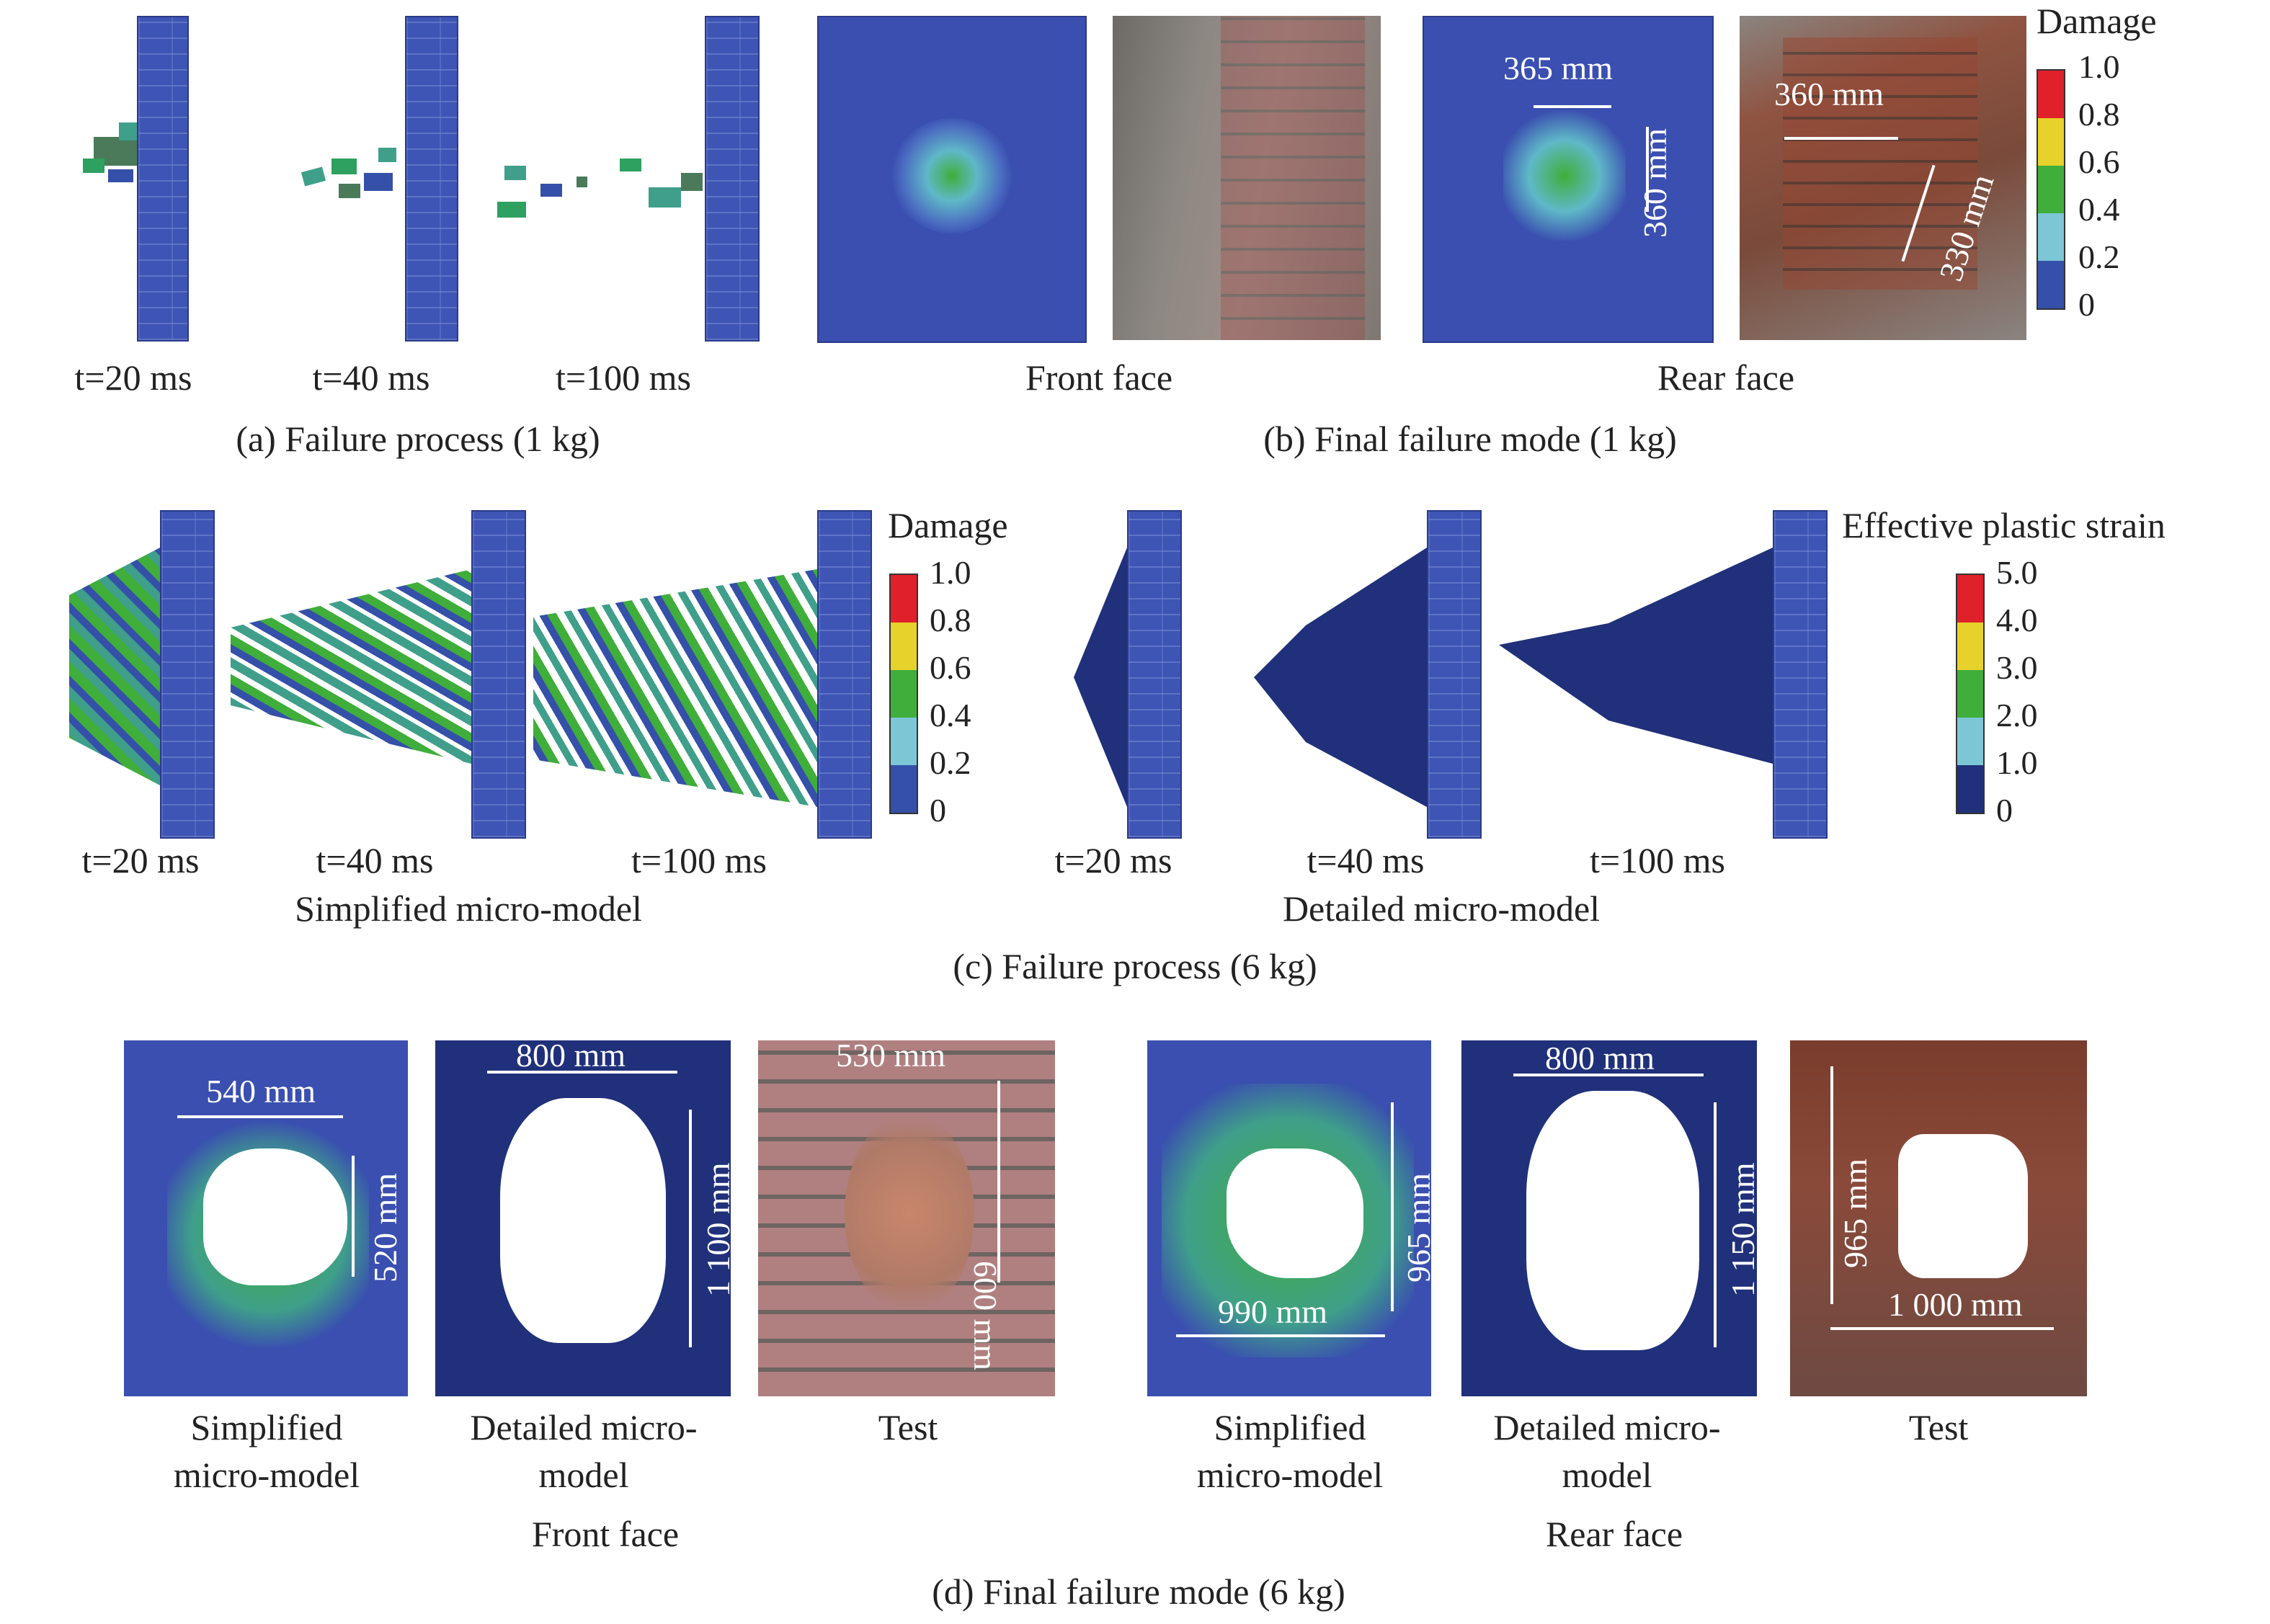 This screenshot has width=2270, height=1624. What do you see at coordinates (950, 572) in the screenshot?
I see `cb-c-damage-tick-1: 1.0` at bounding box center [950, 572].